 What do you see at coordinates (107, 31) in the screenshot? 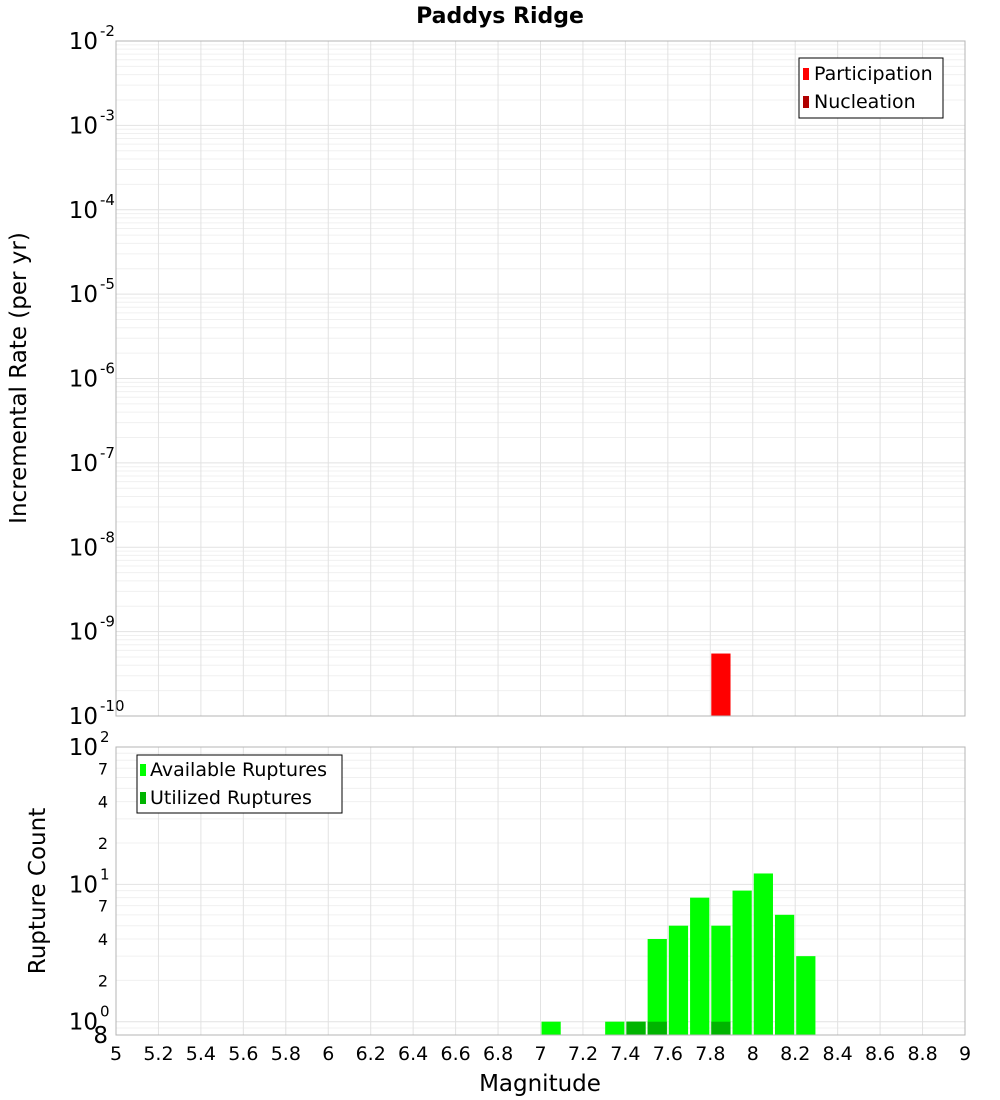
I see `top-y-tick-label-exponent: -2` at bounding box center [107, 31].